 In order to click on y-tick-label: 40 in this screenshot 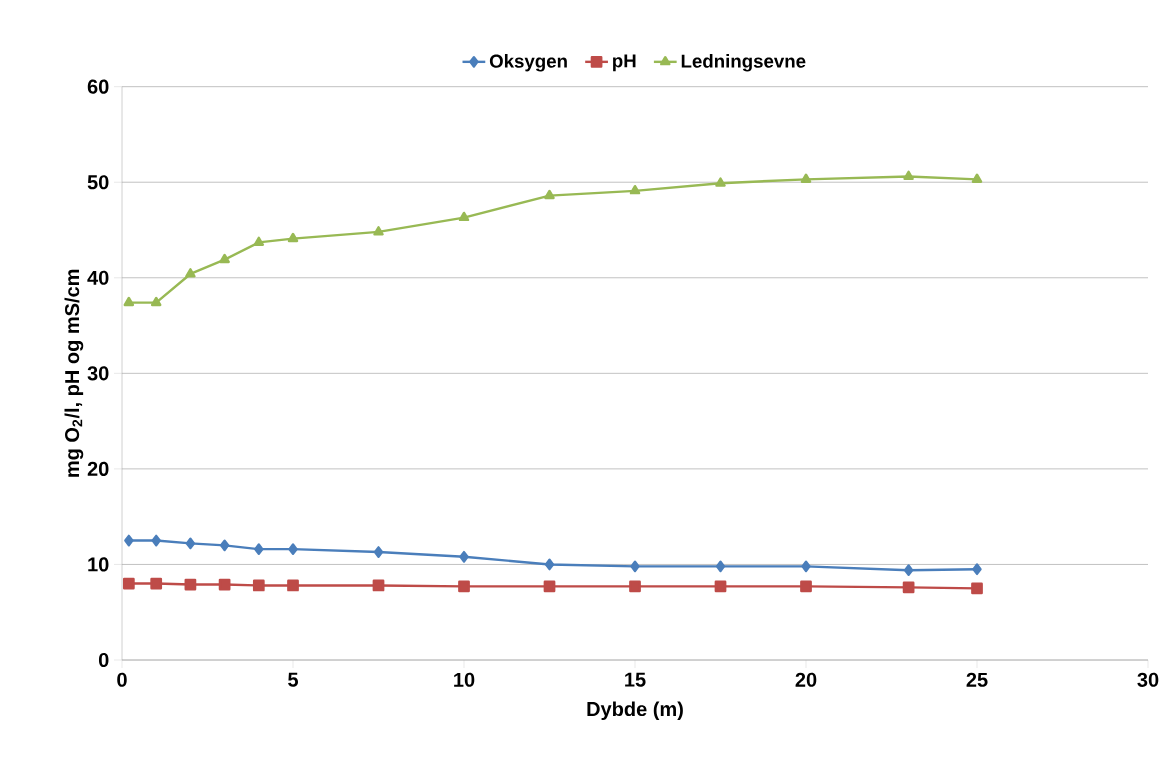, I will do `click(98, 277)`.